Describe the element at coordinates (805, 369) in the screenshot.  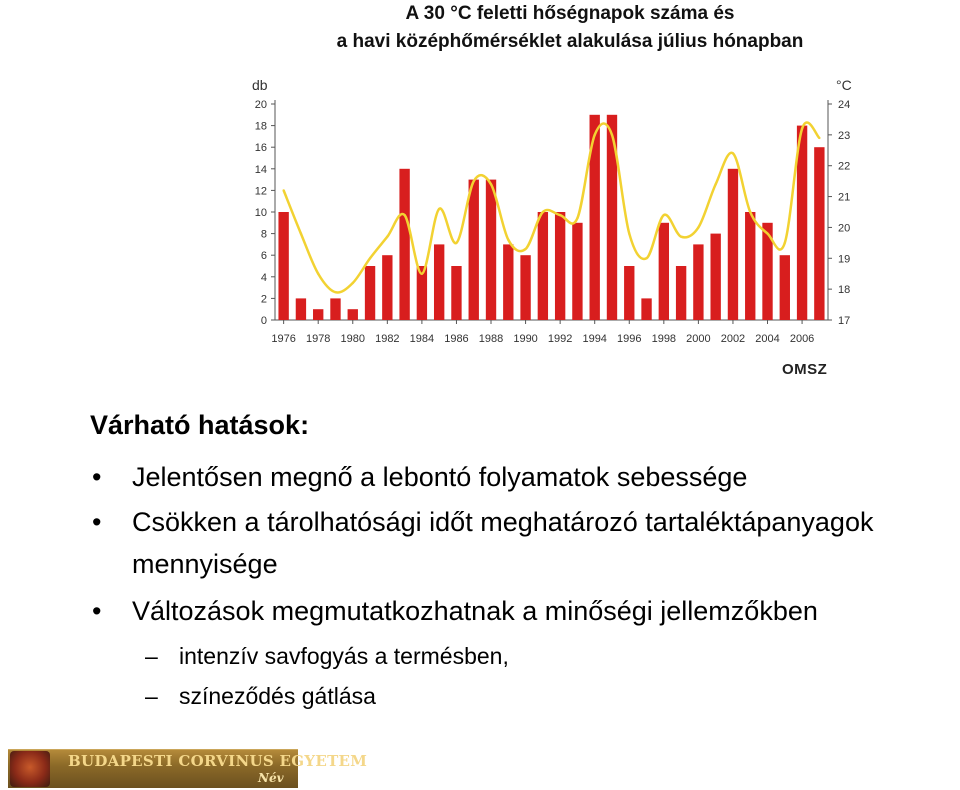
I see `source-label: OMSZ` at that location.